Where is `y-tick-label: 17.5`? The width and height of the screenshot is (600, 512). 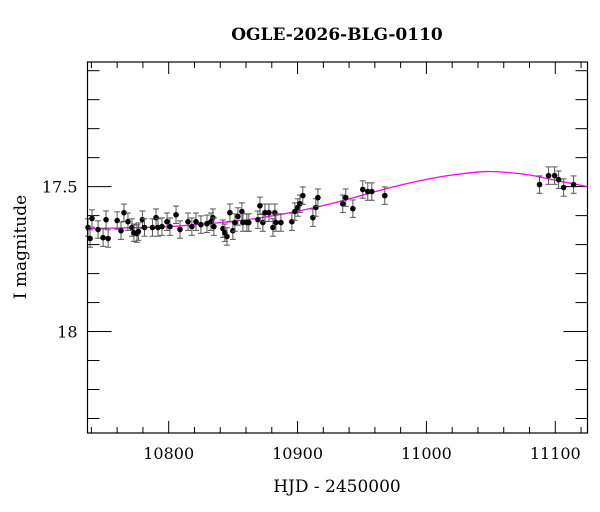
y-tick-label: 17.5 is located at coordinates (60, 187).